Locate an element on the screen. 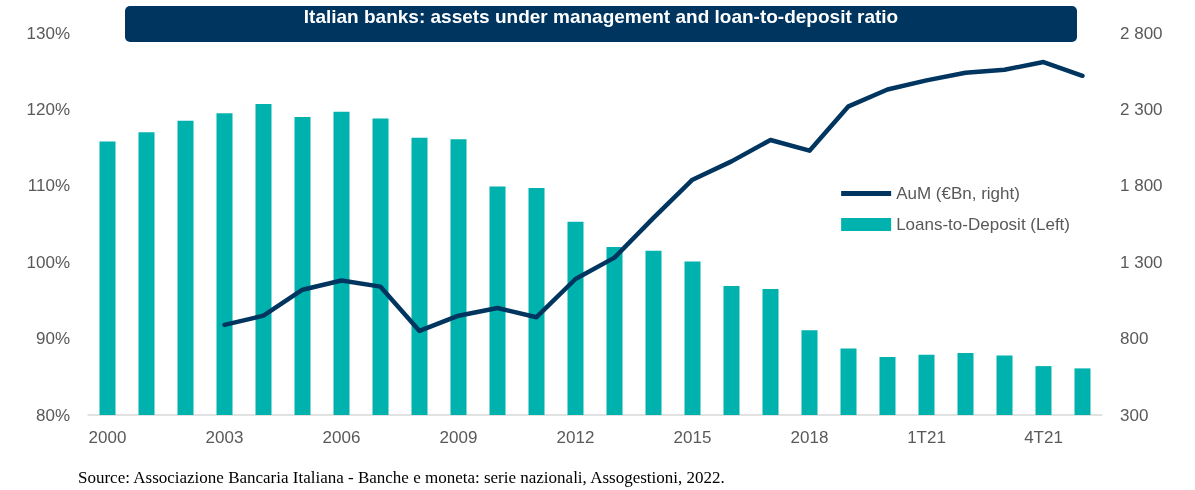  x-tick-label: 4T21 is located at coordinates (1043, 437).